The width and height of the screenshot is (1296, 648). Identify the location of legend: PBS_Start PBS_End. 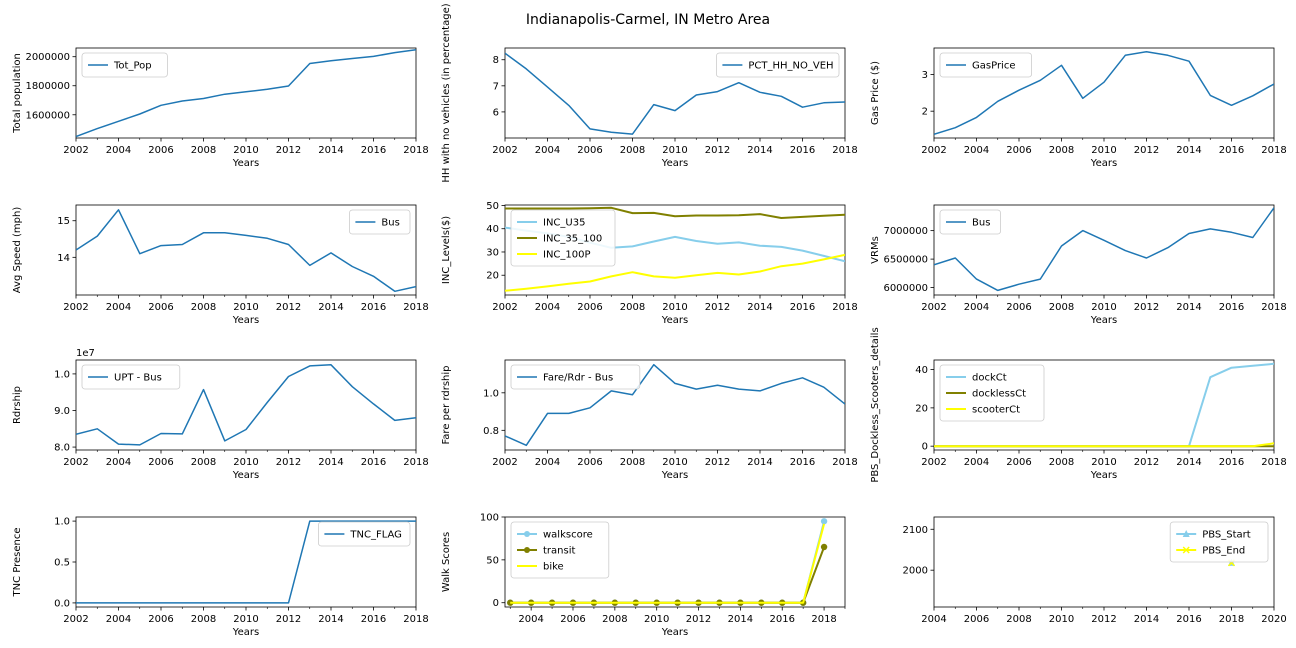
(1219, 542).